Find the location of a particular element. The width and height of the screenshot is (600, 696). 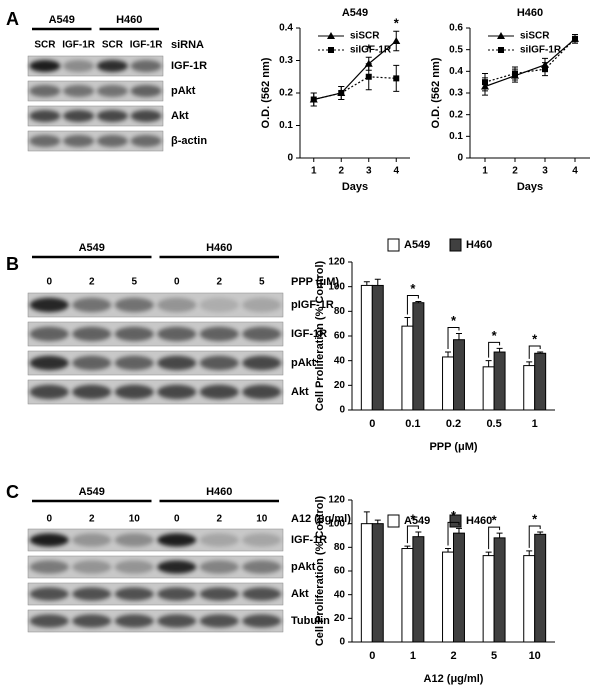

x-tick-label: 0.2 is located at coordinates (453, 424).